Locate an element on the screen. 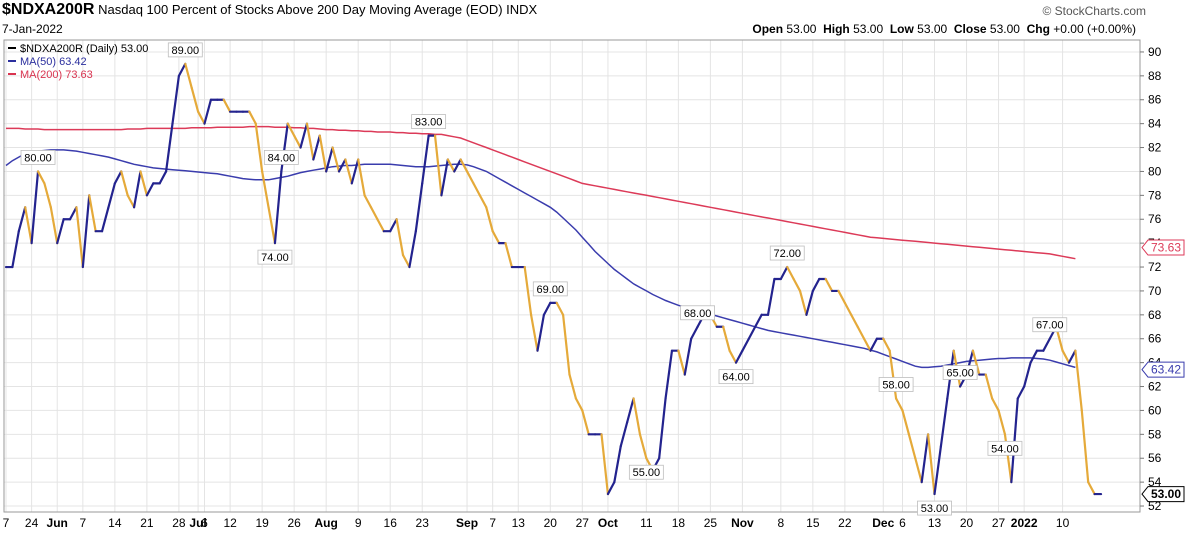 The image size is (1198, 534). x-tick-label: Sep is located at coordinates (467, 523).